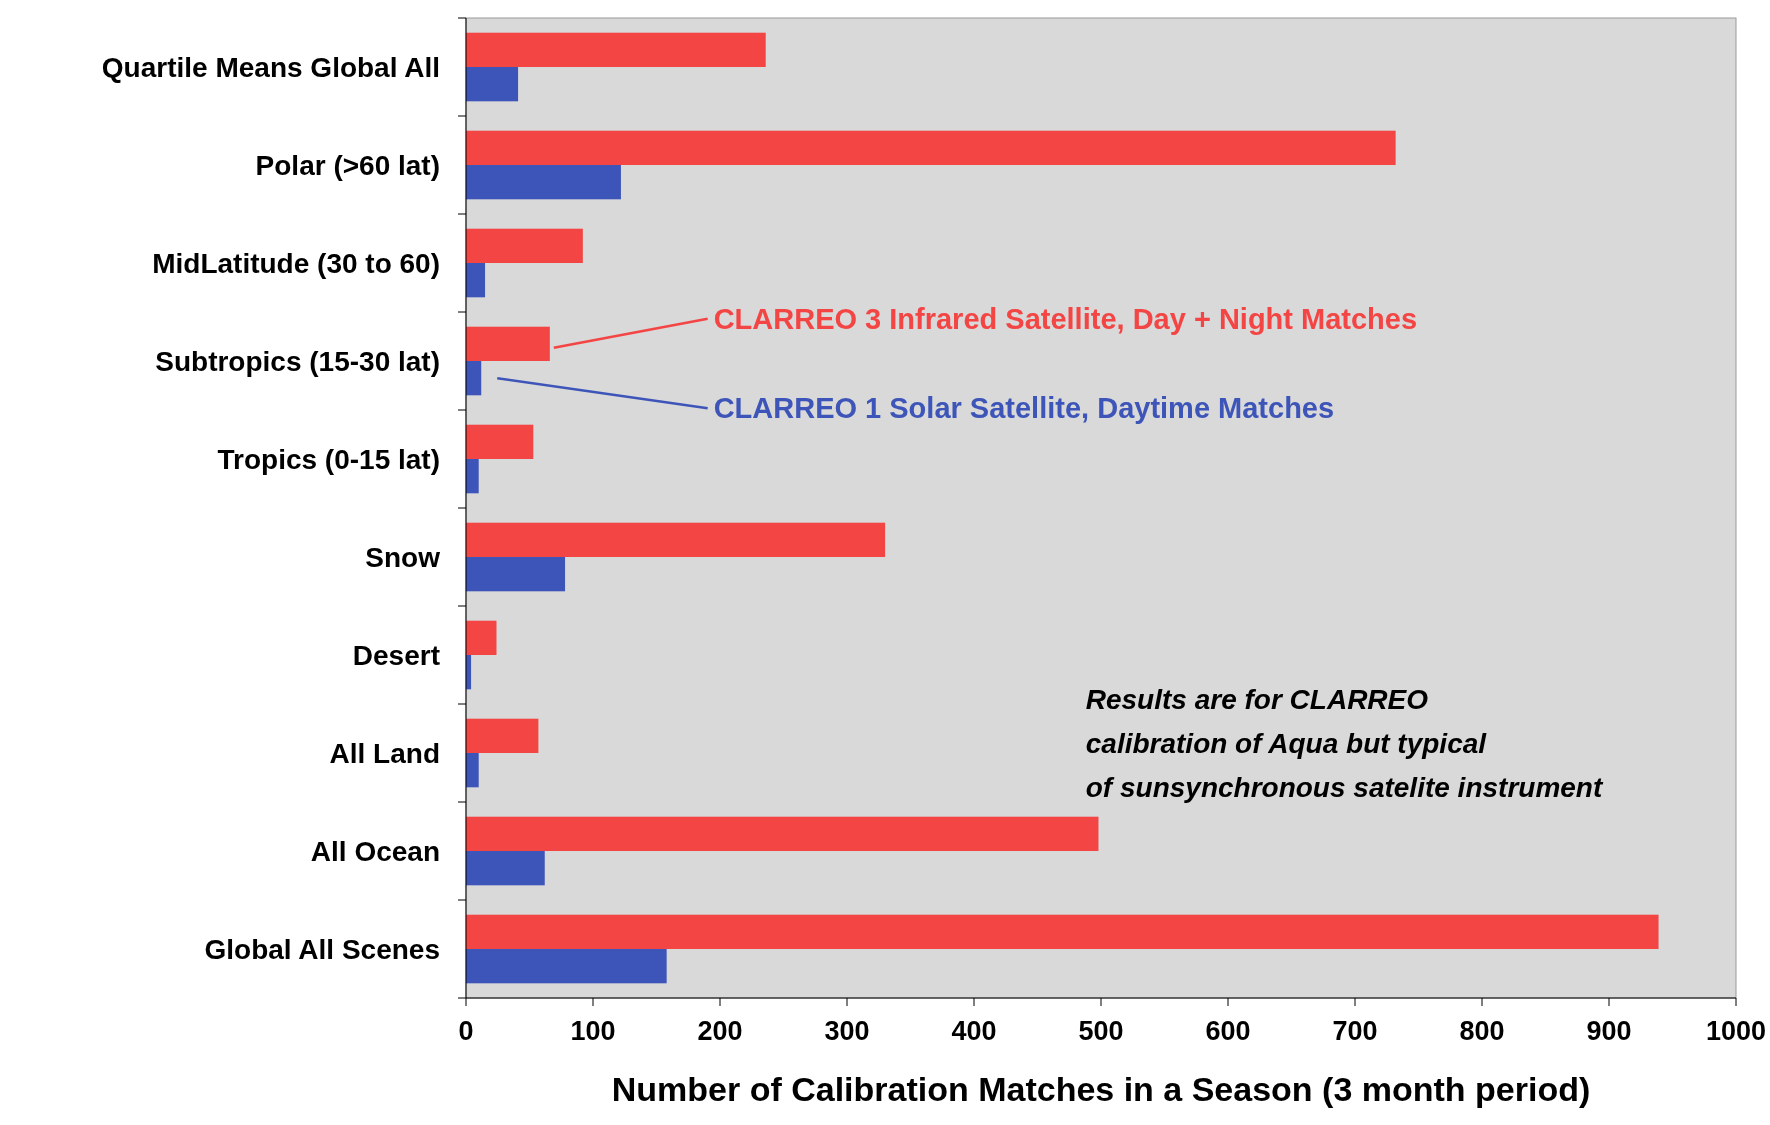 This screenshot has height=1125, width=1770. Describe the element at coordinates (322, 949) in the screenshot. I see `y-tick-label: Global All Scenes` at that location.